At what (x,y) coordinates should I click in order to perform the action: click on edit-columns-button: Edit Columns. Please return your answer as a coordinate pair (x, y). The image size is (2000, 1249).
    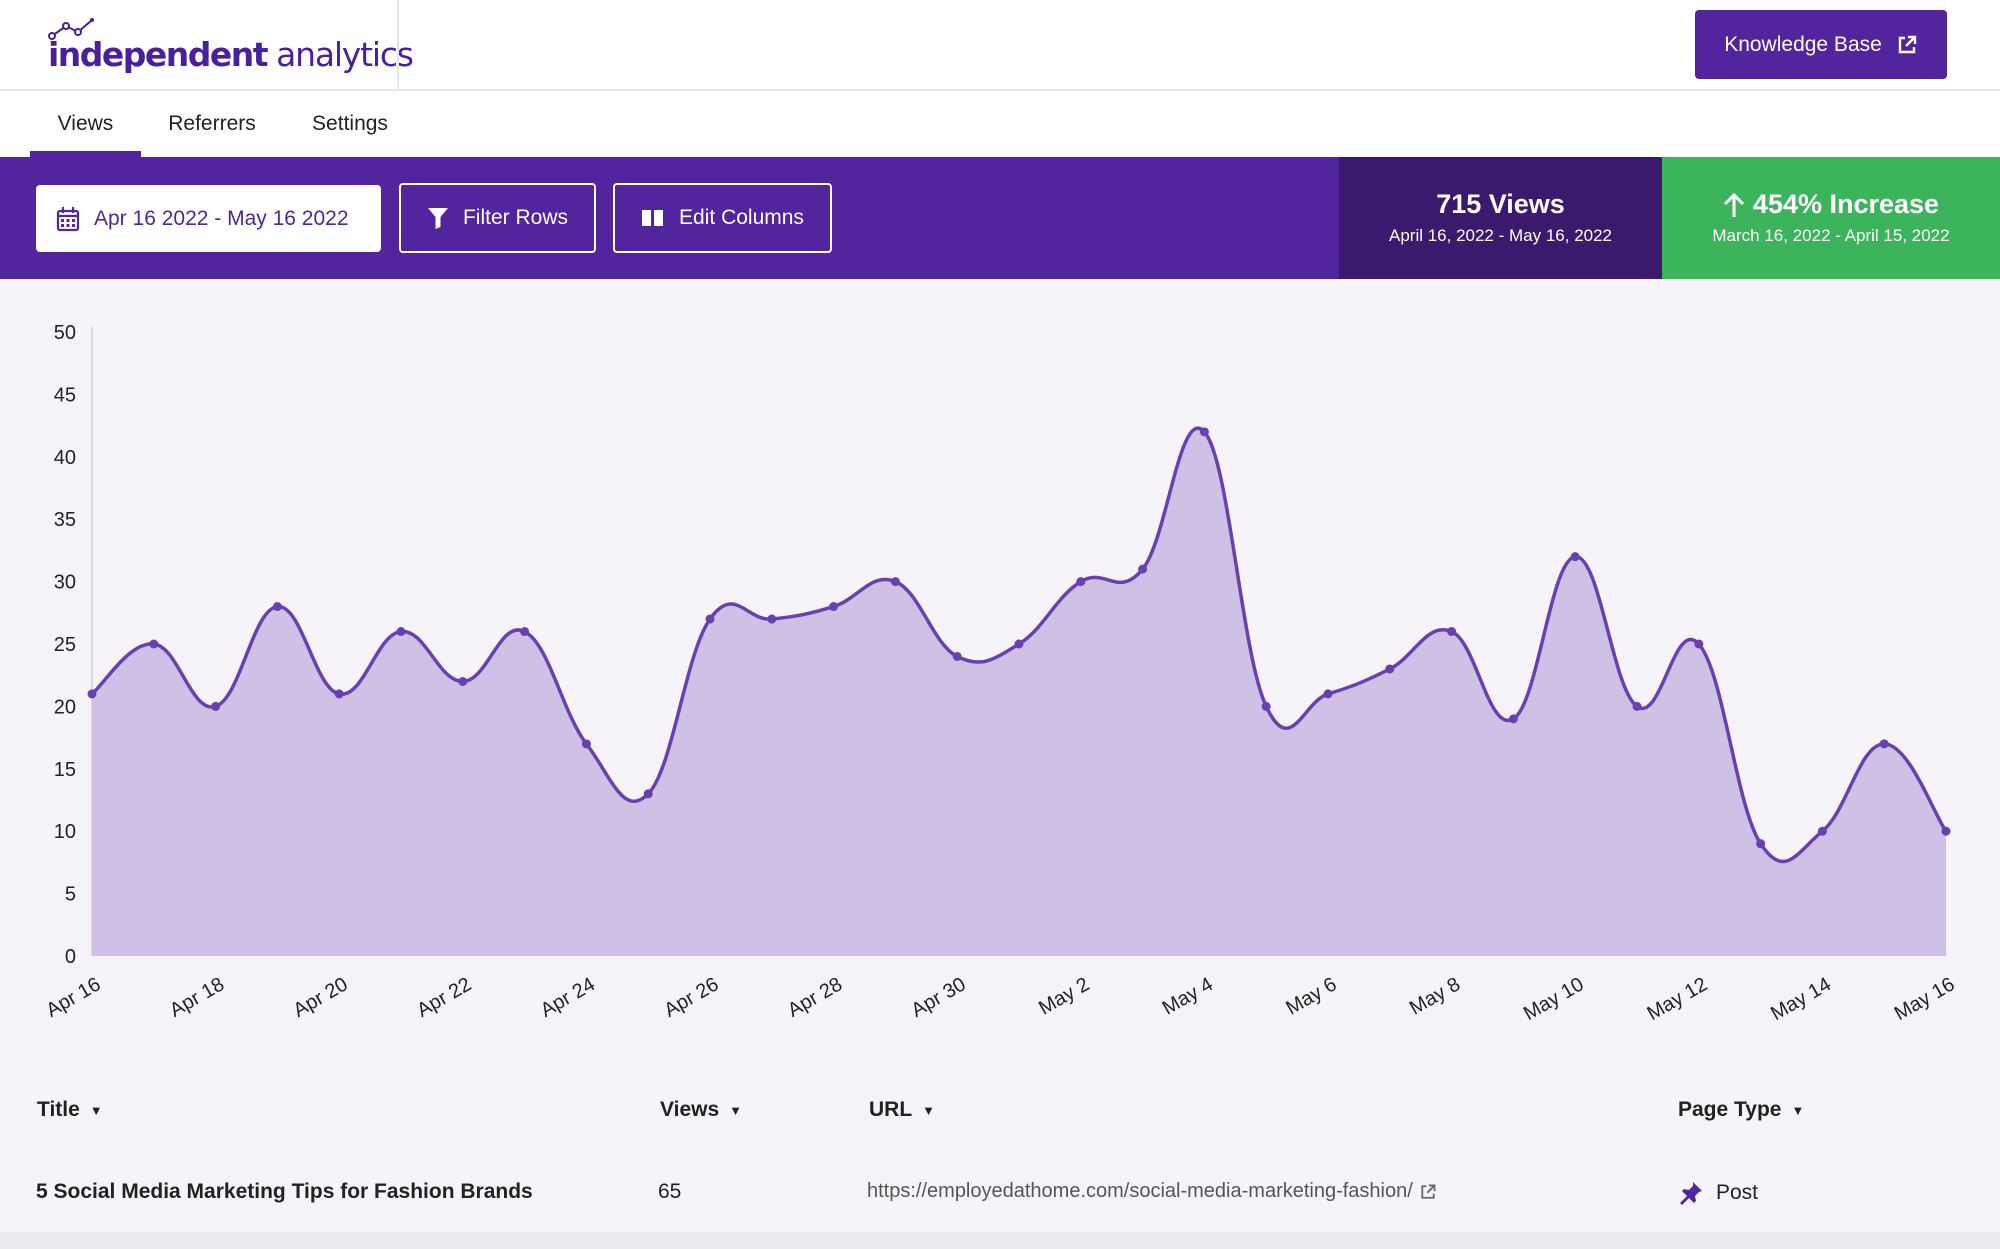
    Looking at the image, I should click on (722, 218).